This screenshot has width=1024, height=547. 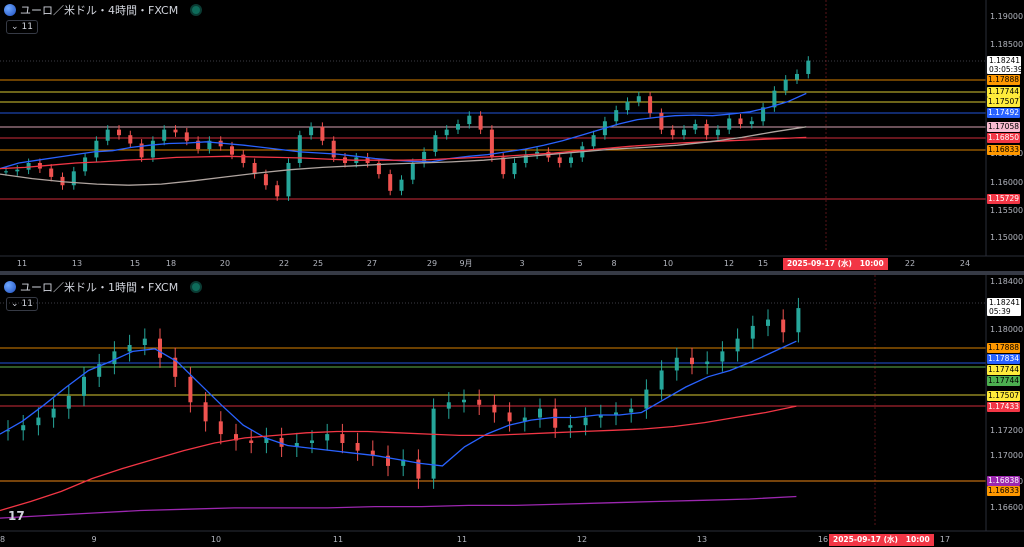 I want to click on time-tick-label: 18, so click(x=171, y=263).